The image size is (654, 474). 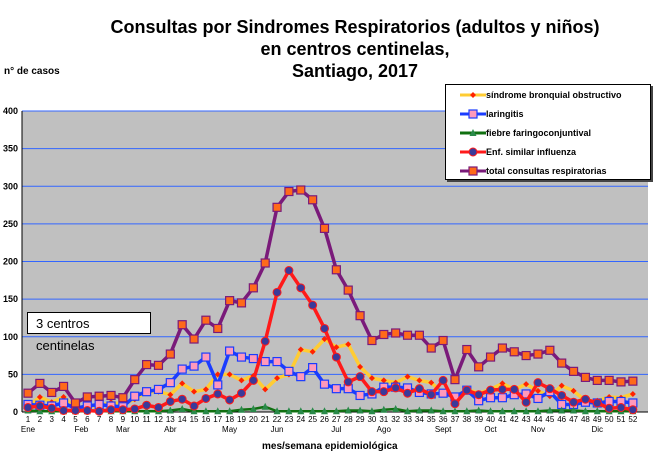 What do you see at coordinates (514, 419) in the screenshot?
I see `x-tick-label: 42` at bounding box center [514, 419].